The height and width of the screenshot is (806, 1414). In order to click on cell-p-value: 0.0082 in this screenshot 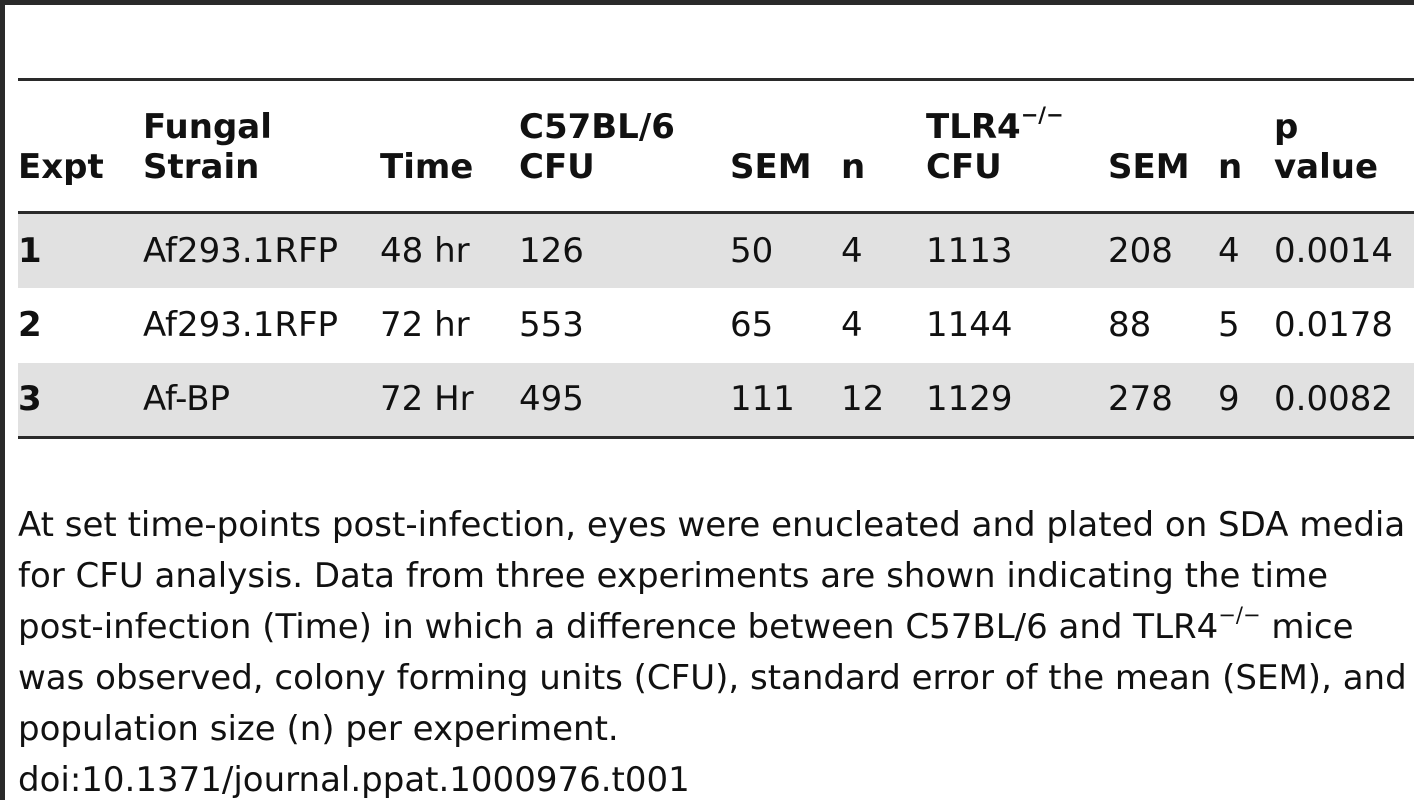, I will do `click(1333, 399)`.